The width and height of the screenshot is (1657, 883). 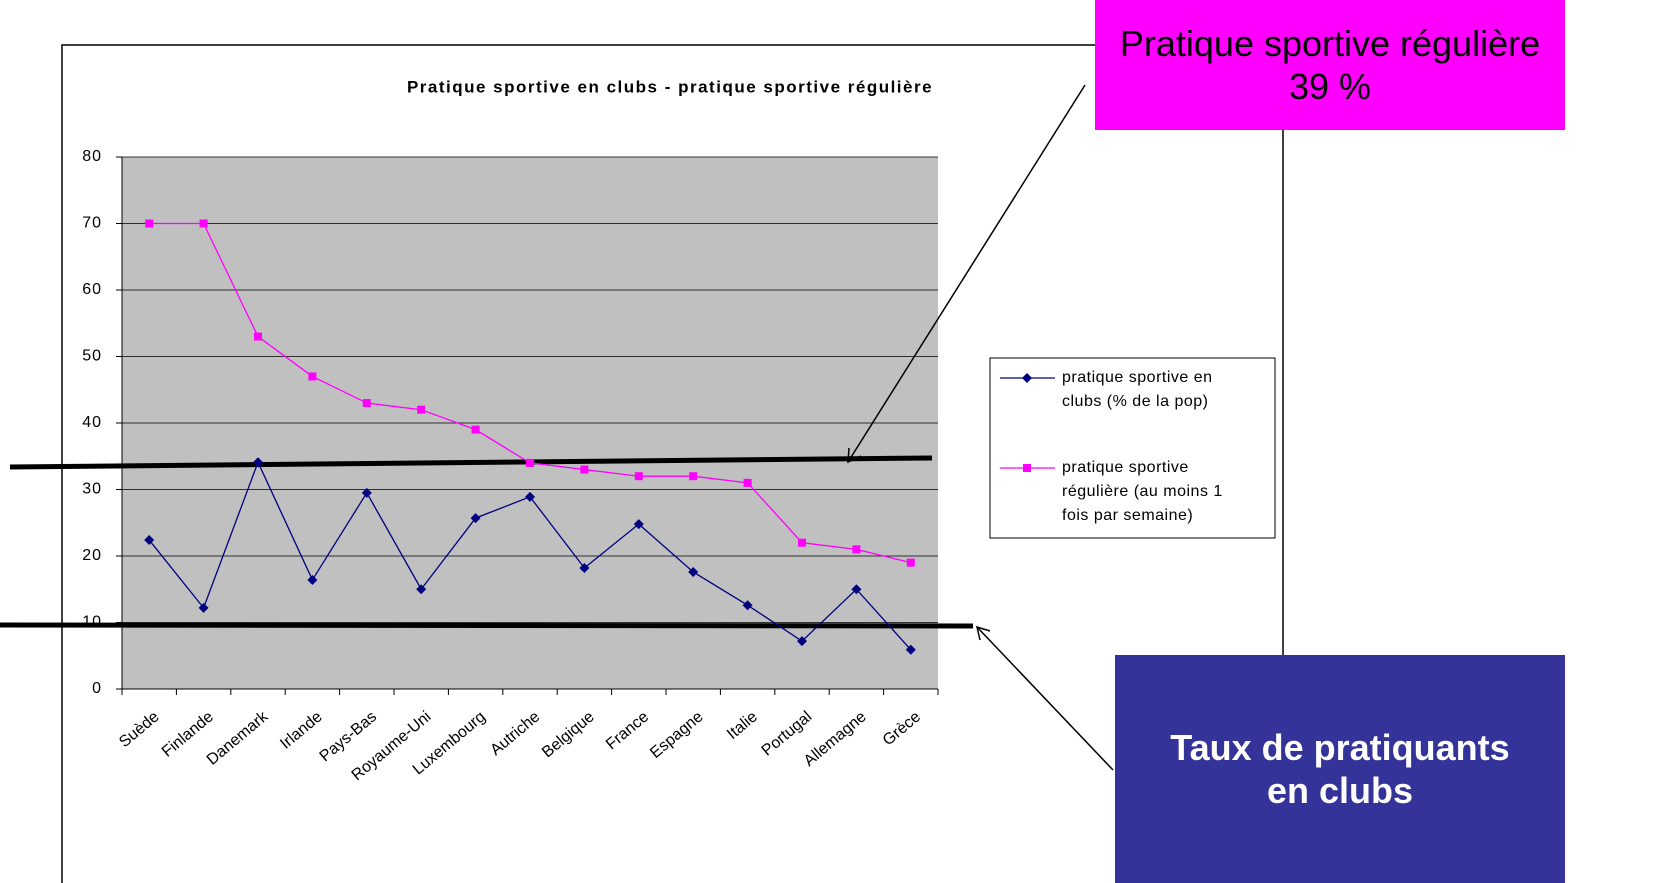 I want to click on y-tick-label: 20, so click(x=92, y=555).